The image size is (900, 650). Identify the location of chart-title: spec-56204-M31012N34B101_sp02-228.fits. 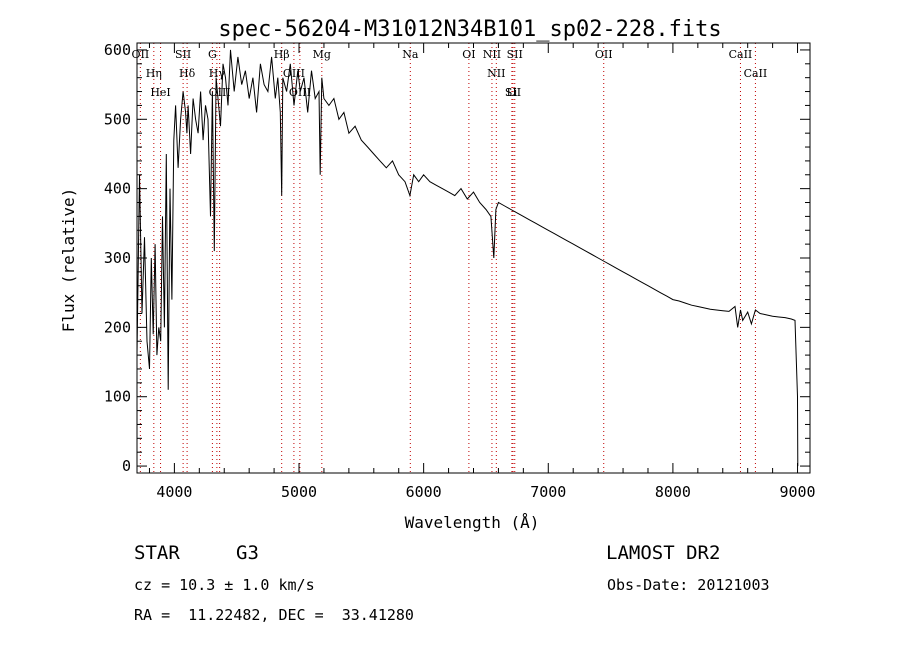
(469, 29).